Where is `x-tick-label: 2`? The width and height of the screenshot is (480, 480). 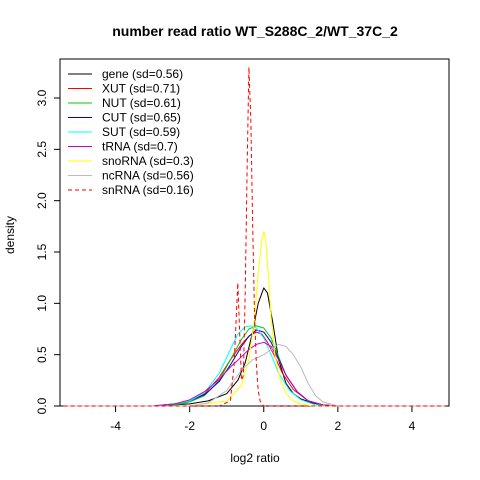 x-tick-label: 2 is located at coordinates (338, 426).